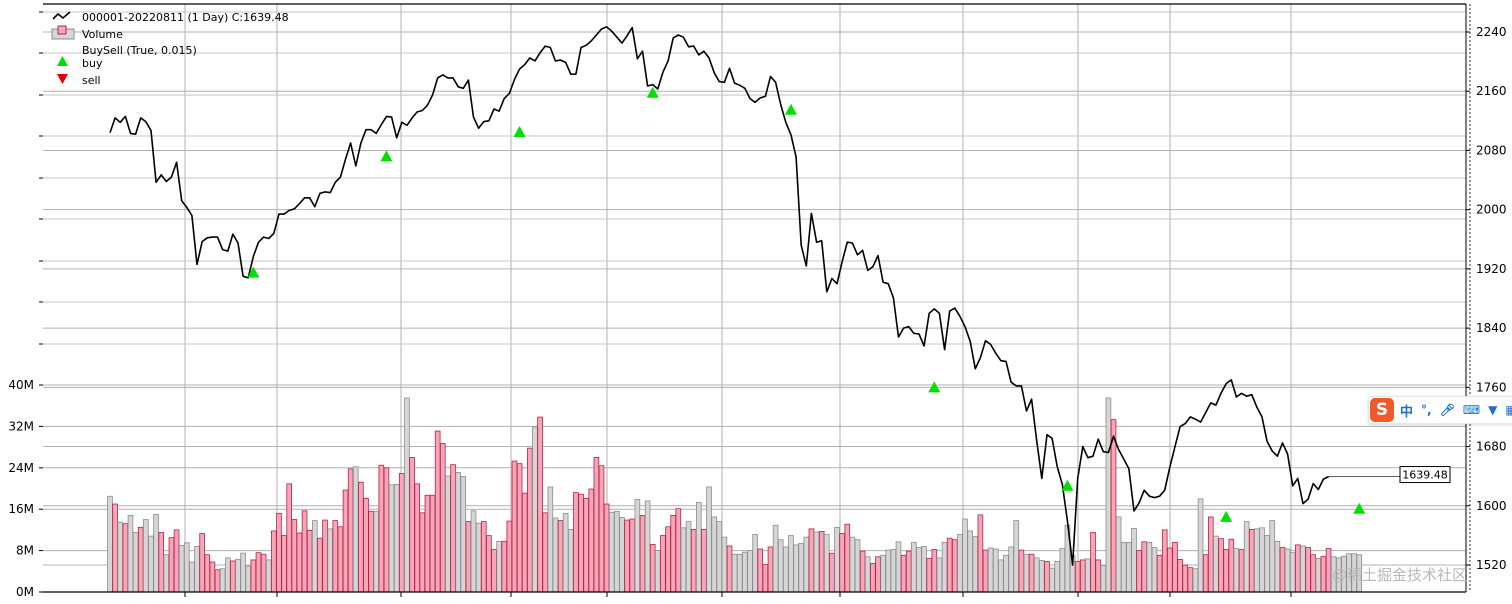 This screenshot has height=604, width=1512. What do you see at coordinates (62, 61) in the screenshot?
I see `legend-buy-icon` at bounding box center [62, 61].